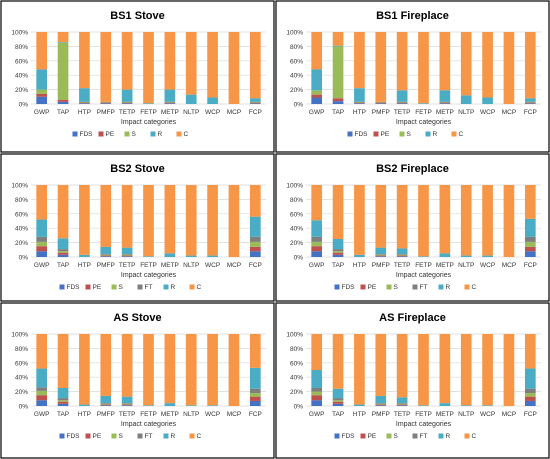  What do you see at coordinates (412, 16) in the screenshot?
I see `chart-title: BS1 Fireplace` at bounding box center [412, 16].